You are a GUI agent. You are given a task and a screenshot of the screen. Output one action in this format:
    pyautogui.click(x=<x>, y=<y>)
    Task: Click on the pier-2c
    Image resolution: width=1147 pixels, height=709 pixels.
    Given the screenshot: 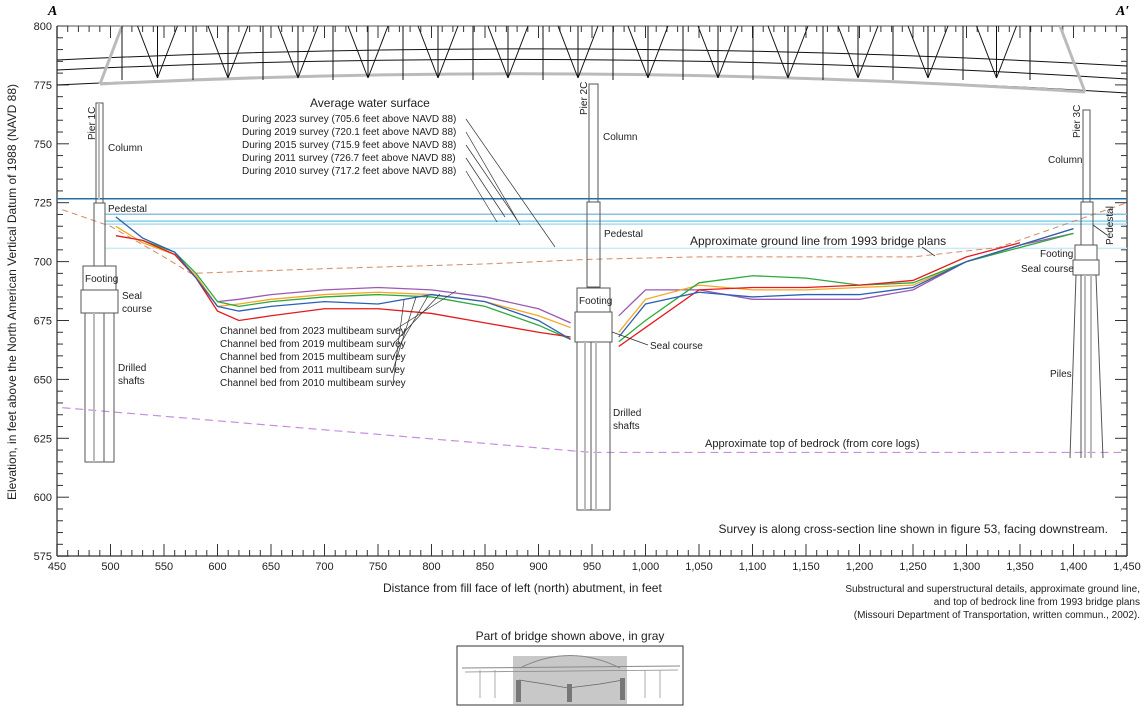 What is the action you would take?
    pyautogui.click(x=593, y=297)
    